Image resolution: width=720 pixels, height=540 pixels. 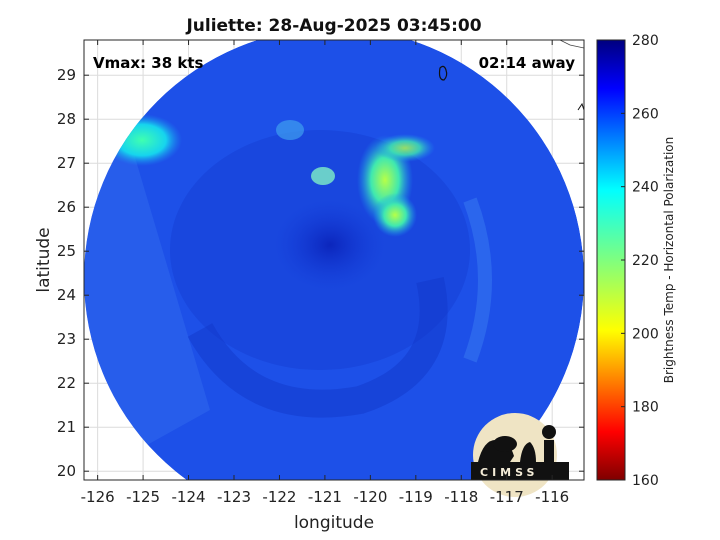 I want to click on y-axis-label: latitude, so click(x=44, y=259).